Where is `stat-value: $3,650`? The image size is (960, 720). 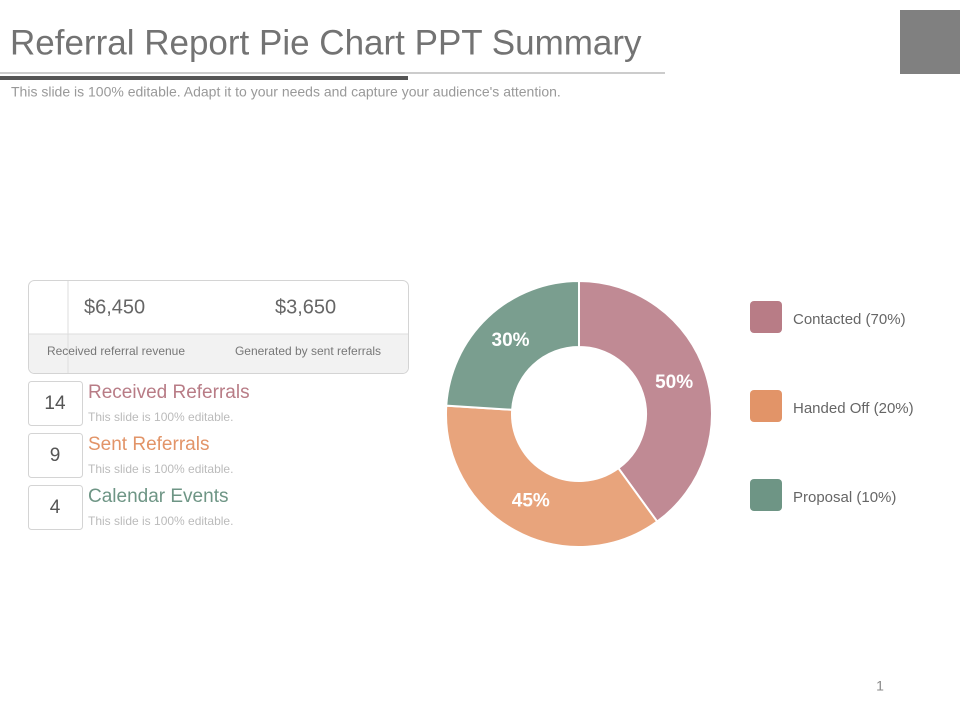
stat-value: $3,650 is located at coordinates (305, 307).